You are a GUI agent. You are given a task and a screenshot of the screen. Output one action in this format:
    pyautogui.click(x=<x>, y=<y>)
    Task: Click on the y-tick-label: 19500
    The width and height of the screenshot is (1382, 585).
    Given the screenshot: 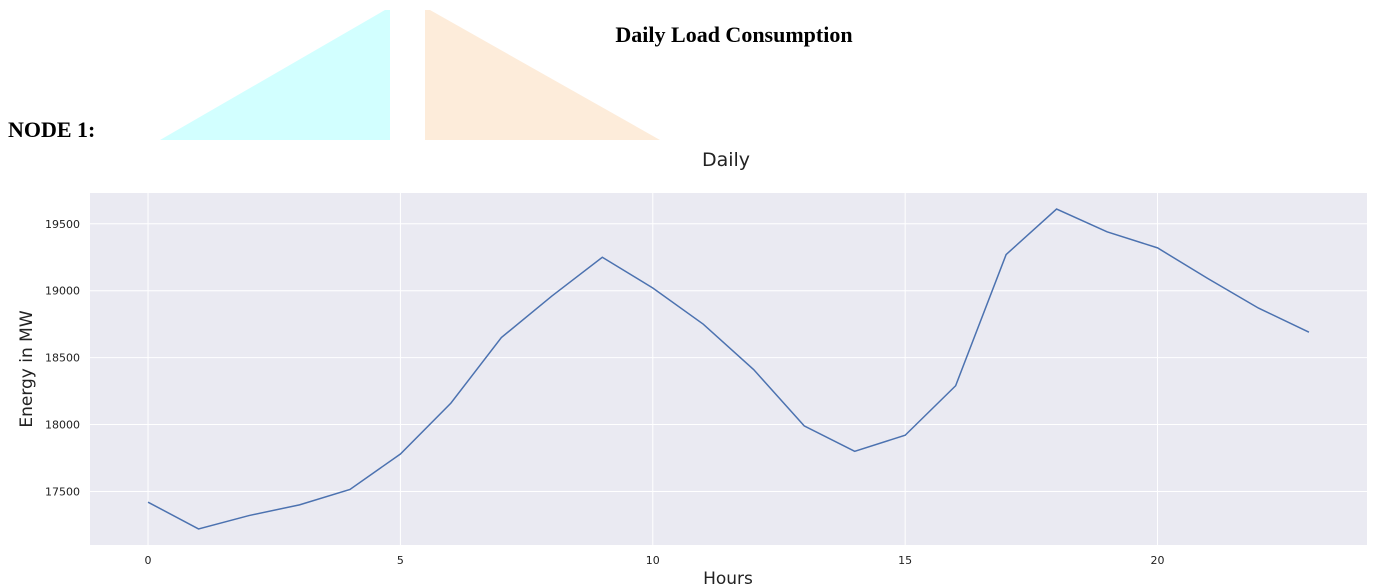 What is the action you would take?
    pyautogui.click(x=62, y=224)
    